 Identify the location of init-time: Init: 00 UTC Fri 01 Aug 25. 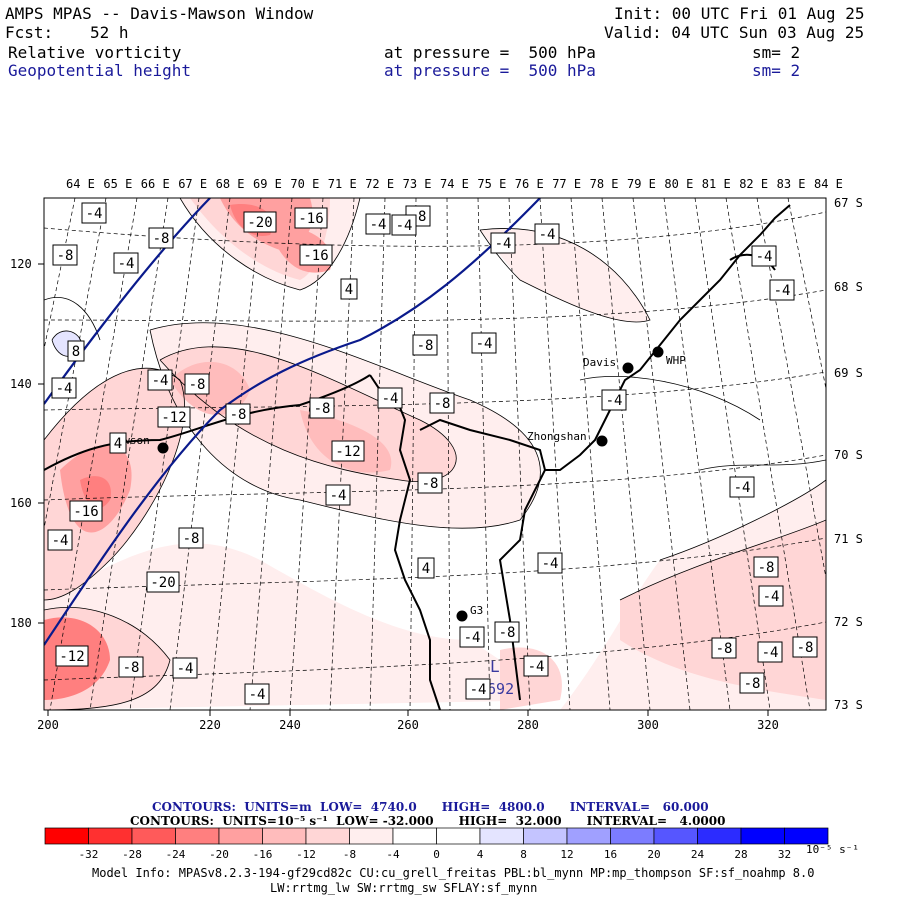
(739, 13).